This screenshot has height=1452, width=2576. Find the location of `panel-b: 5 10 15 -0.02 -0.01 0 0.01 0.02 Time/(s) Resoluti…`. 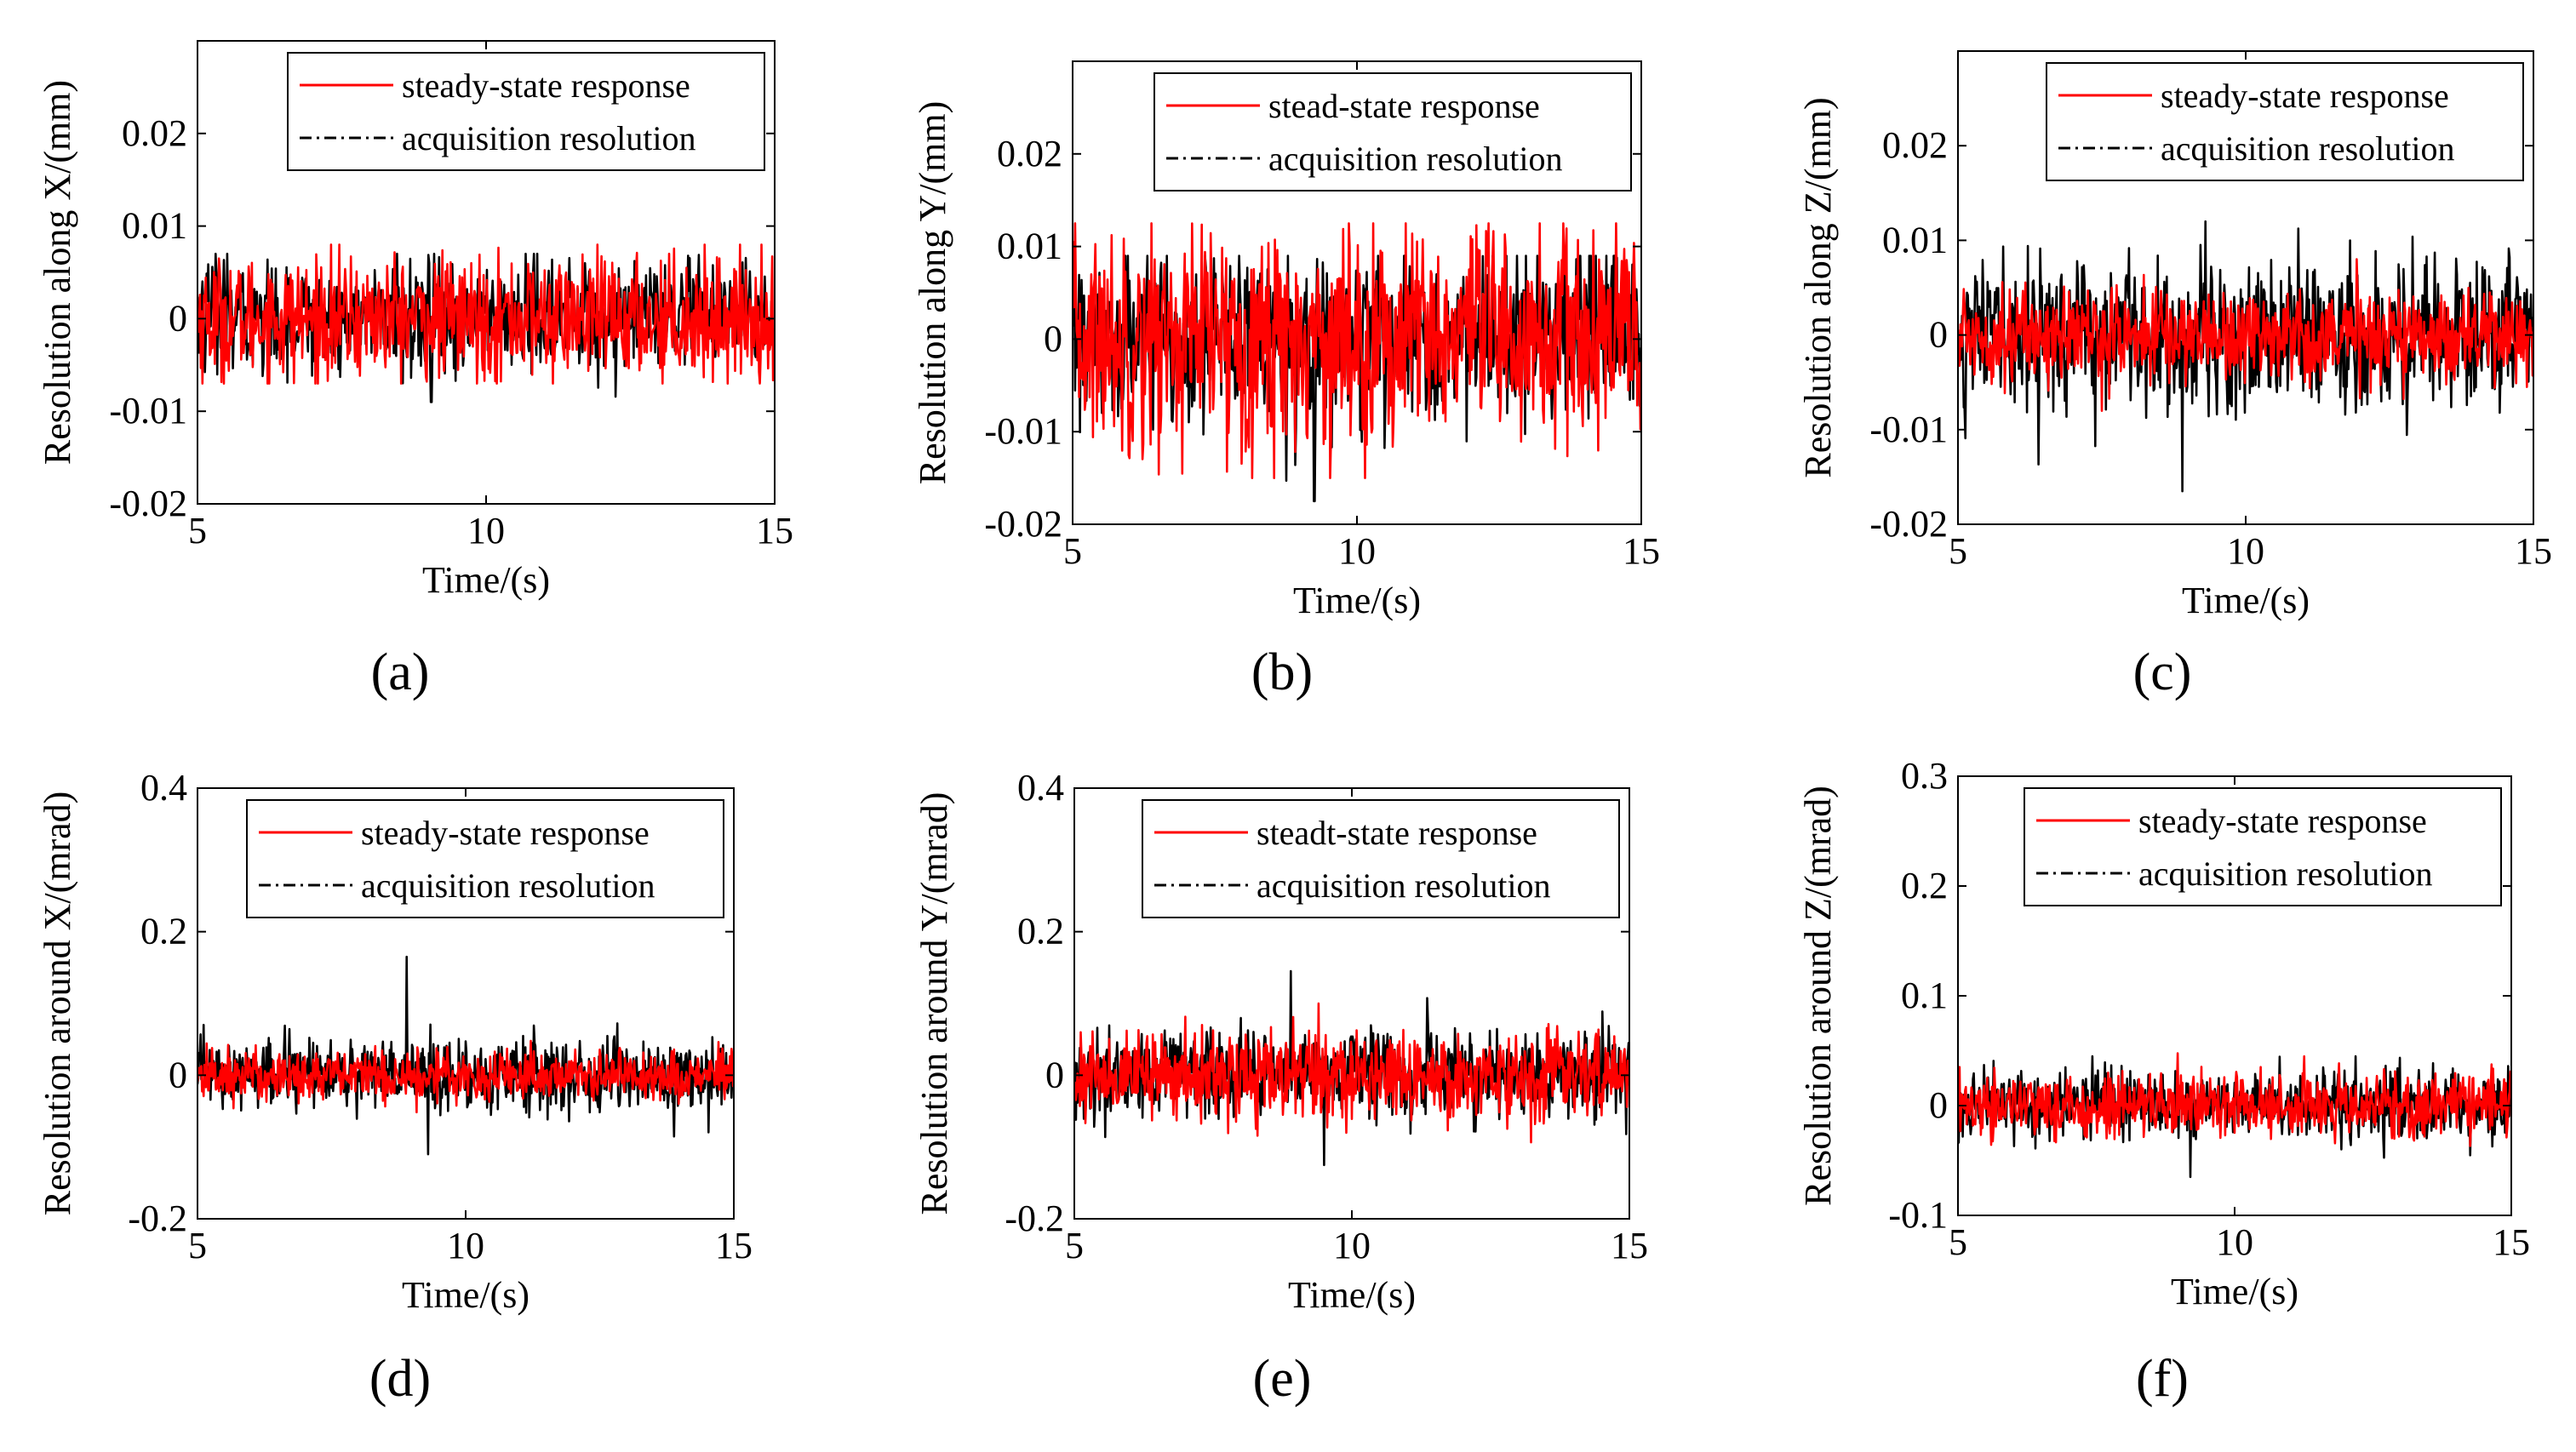

panel-b: 5 10 15 -0.02 -0.01 0 0.01 0.02 Time/(s) Resoluti… is located at coordinates (1286, 380).